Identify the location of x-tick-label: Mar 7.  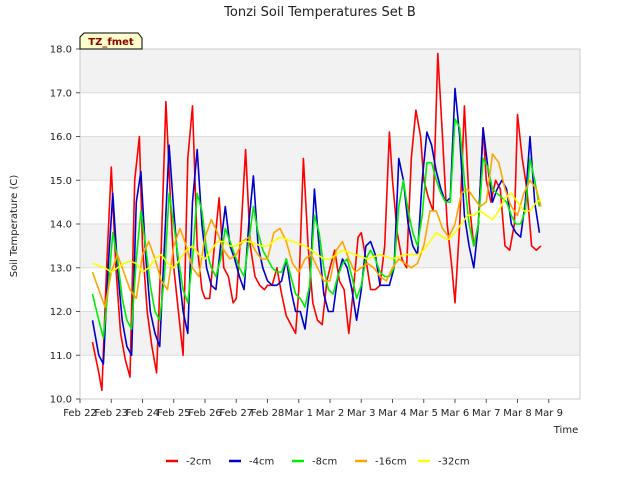
(486, 413).